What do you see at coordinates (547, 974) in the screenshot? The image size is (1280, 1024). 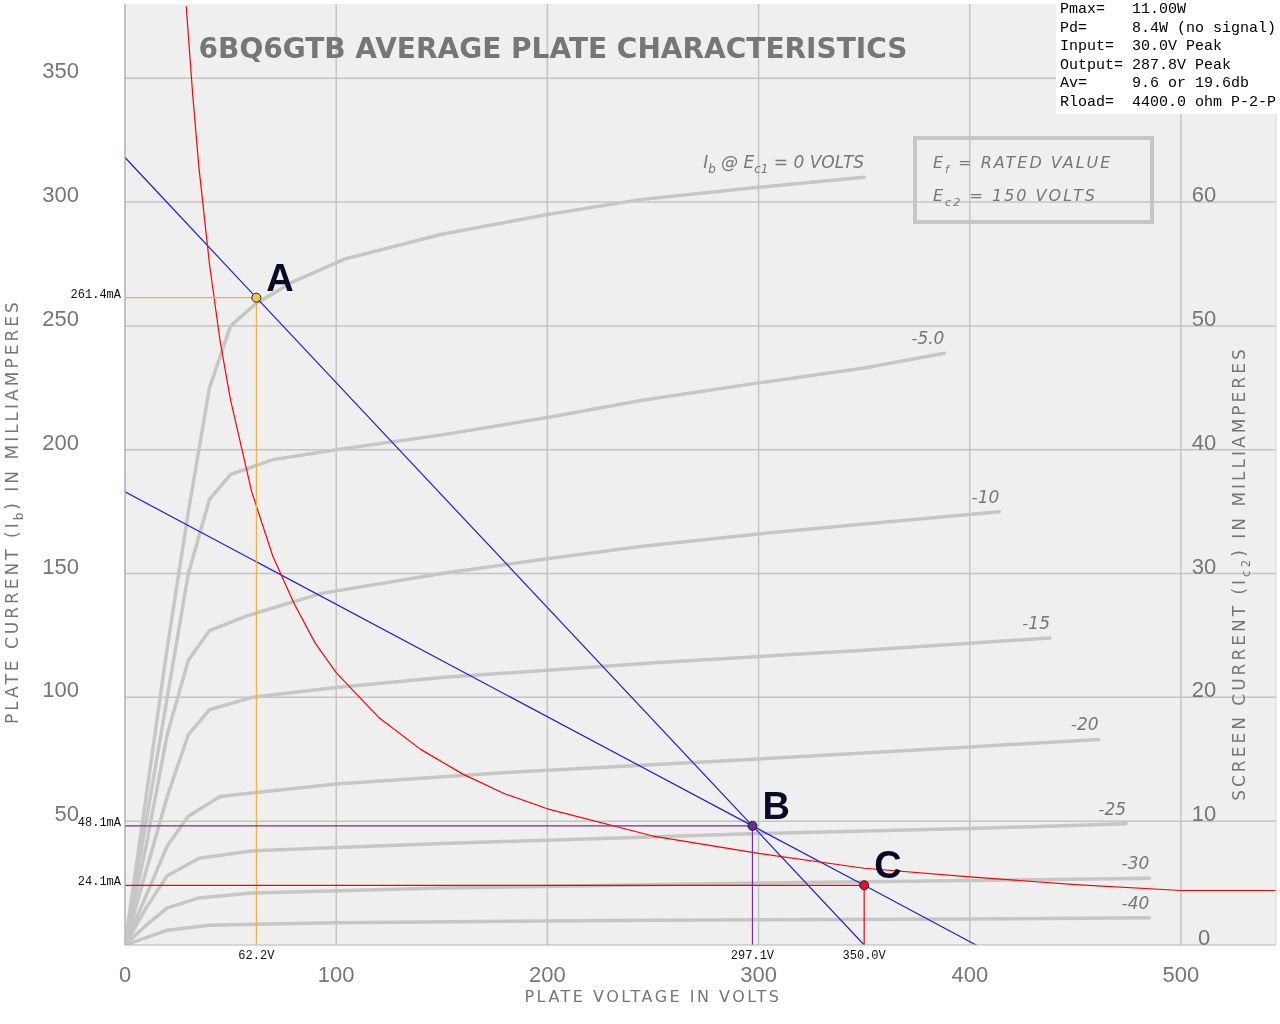 I see `x-tick-label: 200` at bounding box center [547, 974].